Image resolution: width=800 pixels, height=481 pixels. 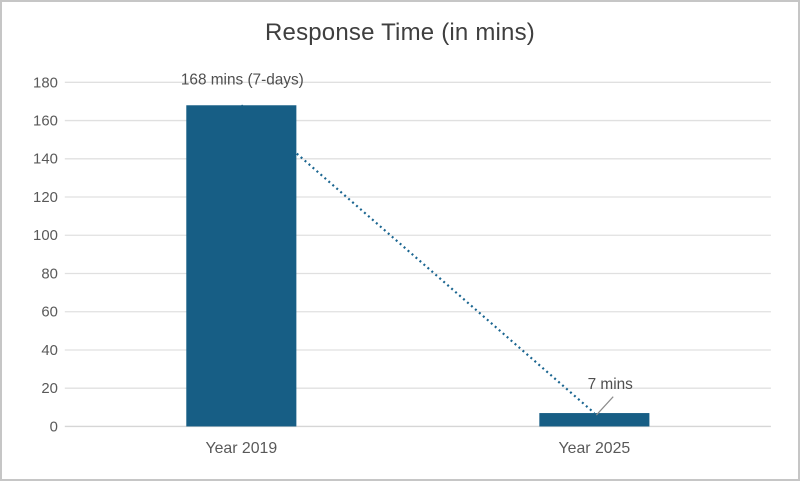 I want to click on bar-year-2025, so click(x=594, y=420).